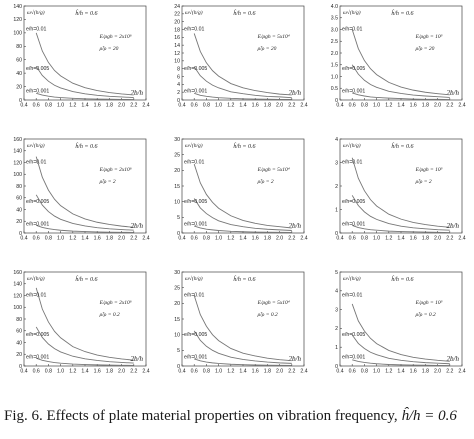 This screenshot has width=474, height=439. Describe the element at coordinates (17, 273) in the screenshot. I see `y-tick-label: 160` at that location.